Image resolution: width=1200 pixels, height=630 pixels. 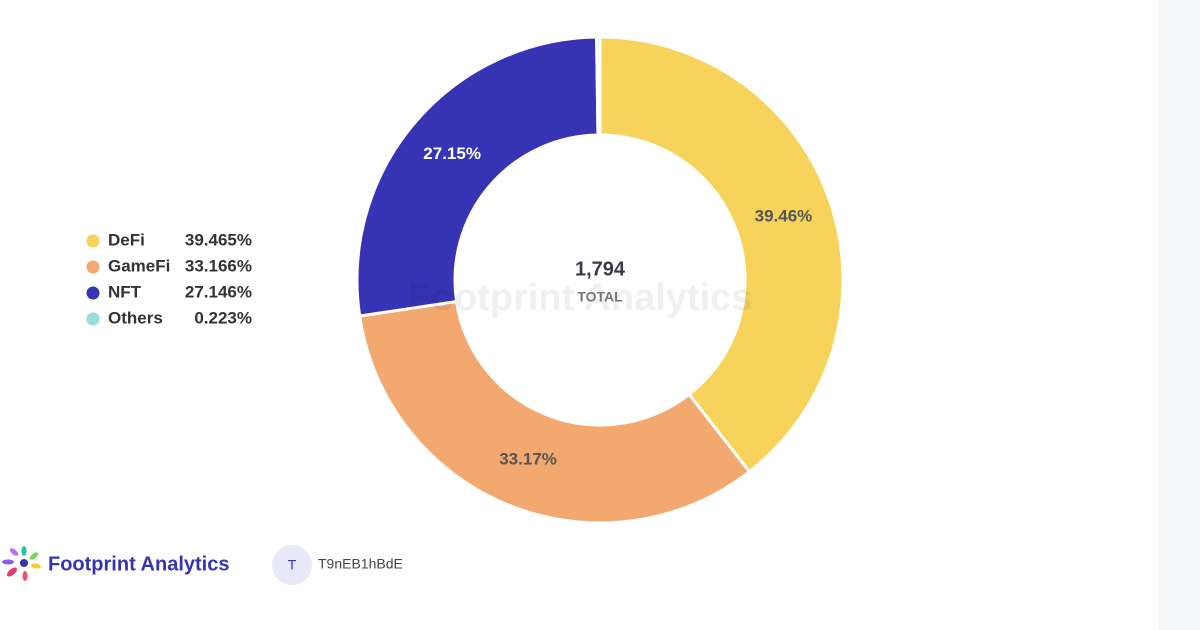 I want to click on brand-logo, so click(x=21, y=563).